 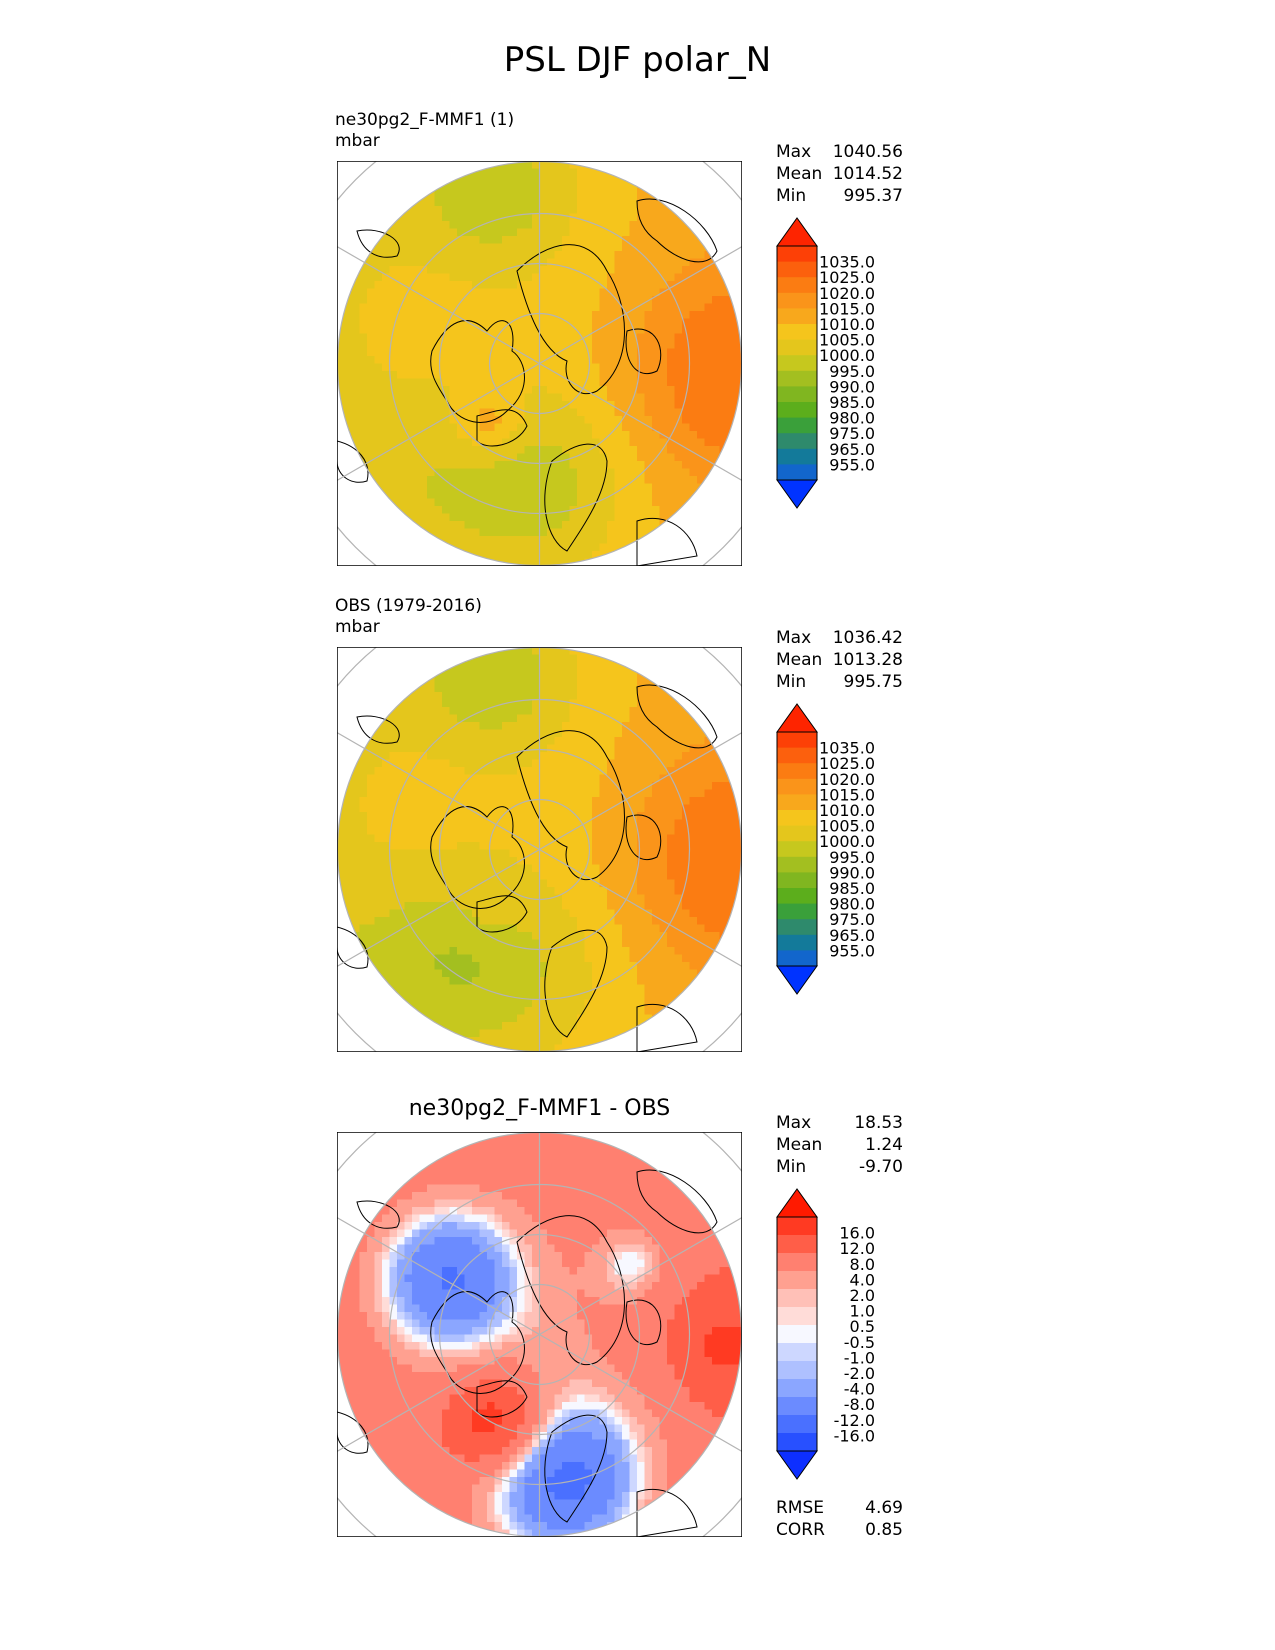 I want to click on colorbar-tick-label: 16.0, so click(x=857, y=1233).